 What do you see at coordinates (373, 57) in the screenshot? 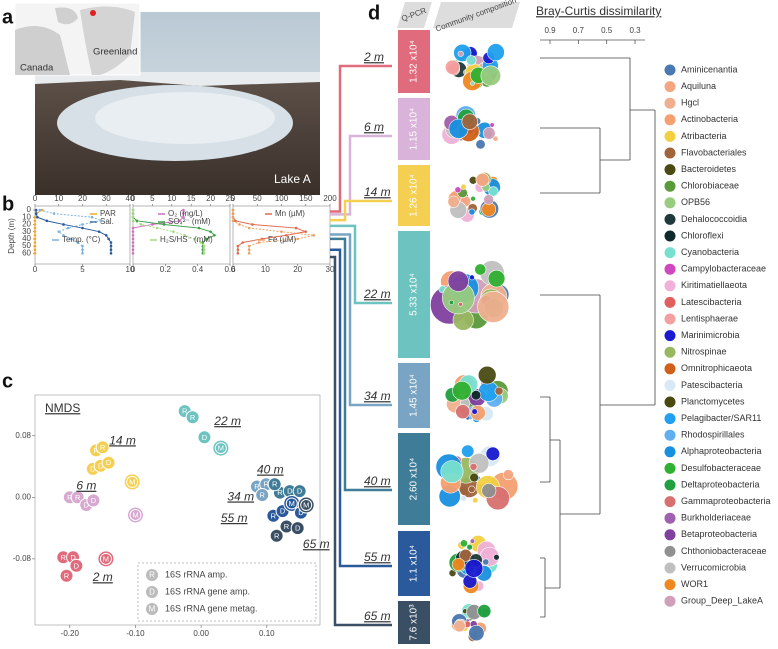
I see `depth-label: 2 m` at bounding box center [373, 57].